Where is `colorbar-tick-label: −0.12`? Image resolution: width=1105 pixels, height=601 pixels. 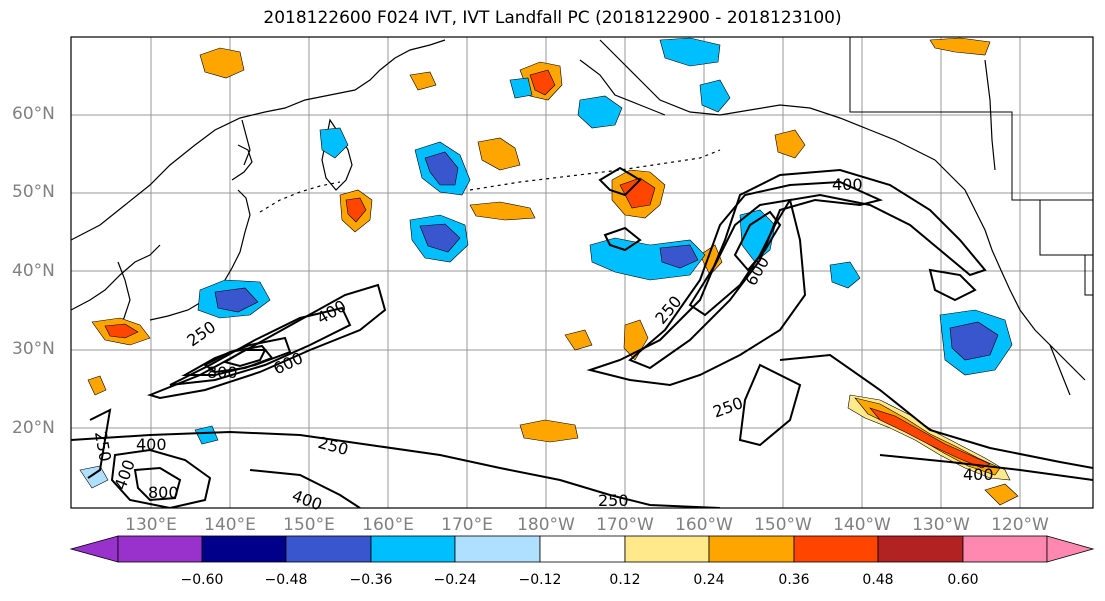 colorbar-tick-label: −0.12 is located at coordinates (540, 580).